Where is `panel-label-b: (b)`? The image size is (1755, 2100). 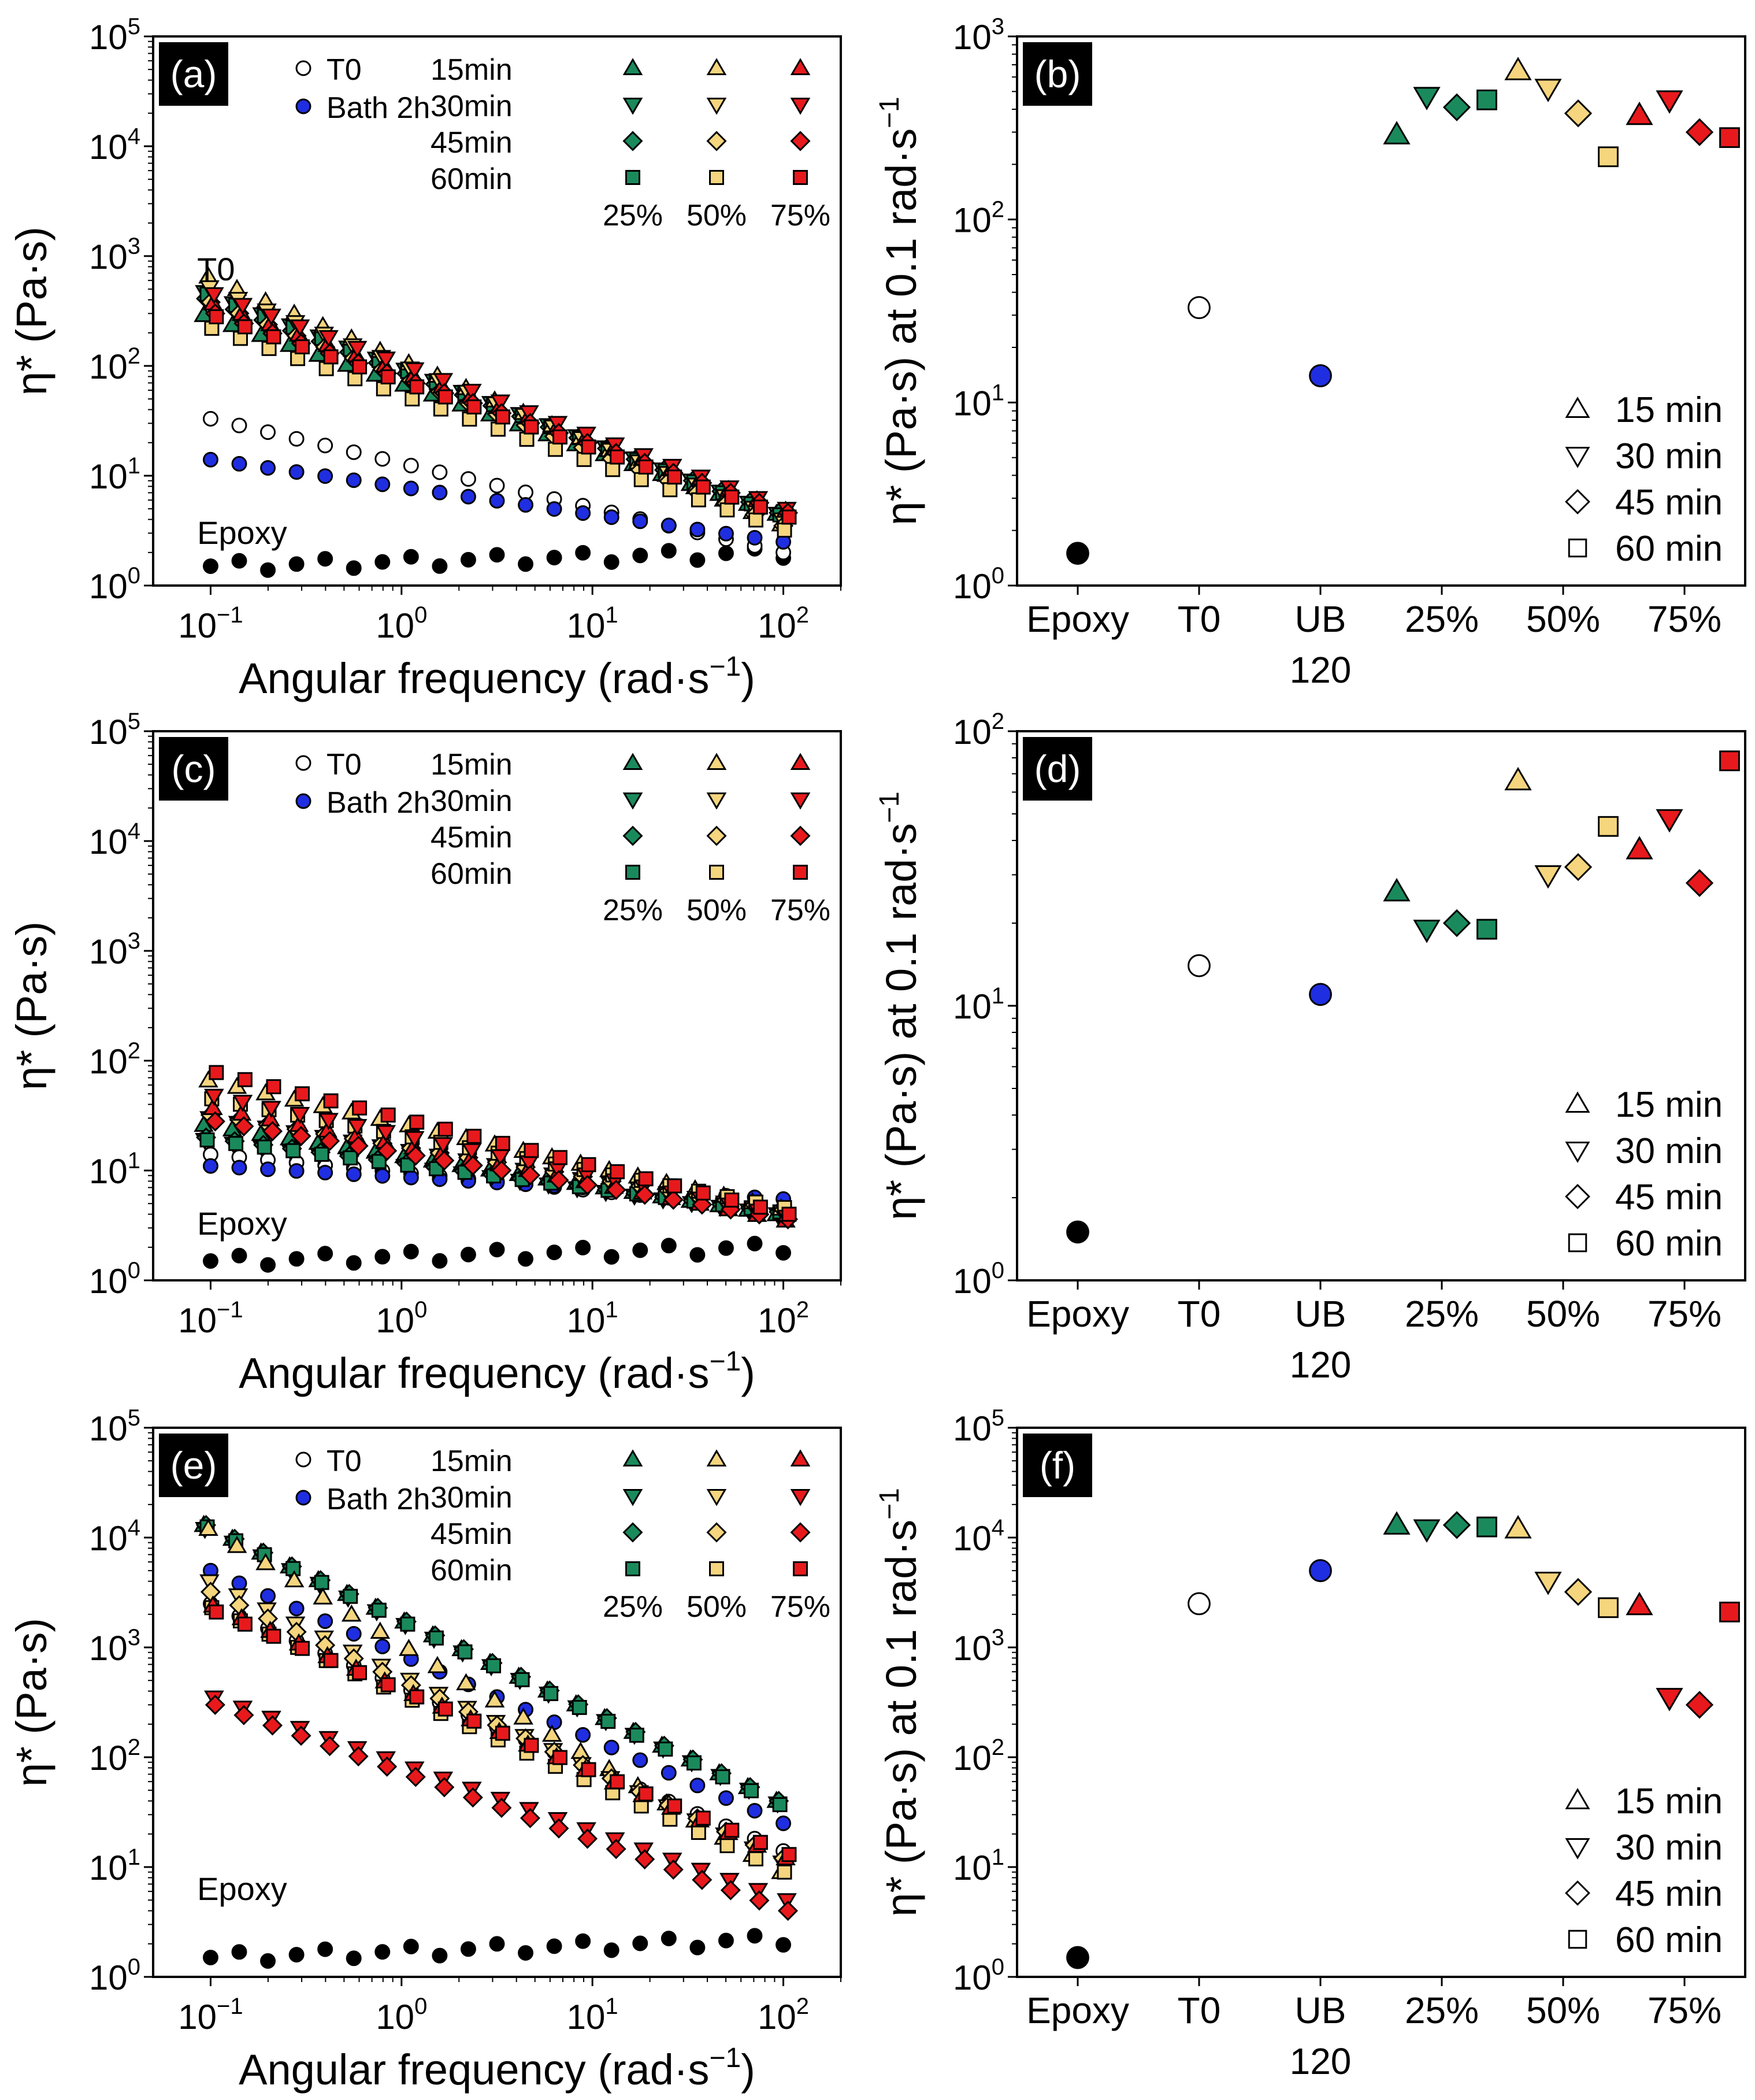 panel-label-b: (b) is located at coordinates (1057, 74).